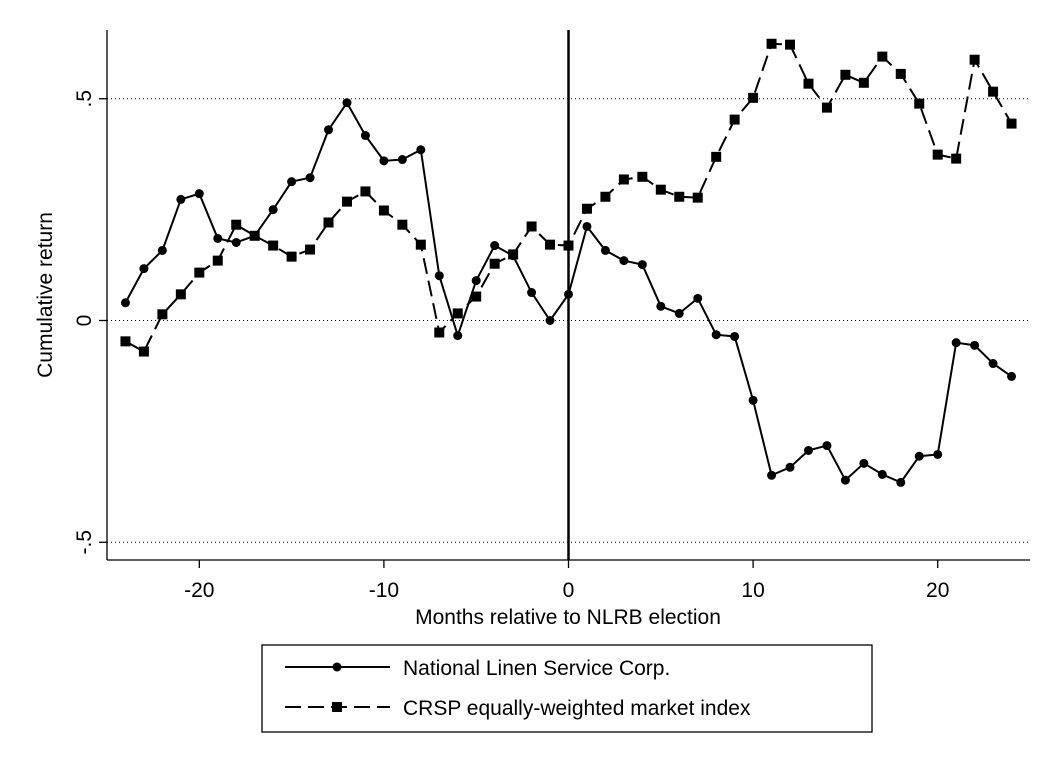  Describe the element at coordinates (577, 708) in the screenshot. I see `legend-label: CRSP equally-weighted market index` at that location.